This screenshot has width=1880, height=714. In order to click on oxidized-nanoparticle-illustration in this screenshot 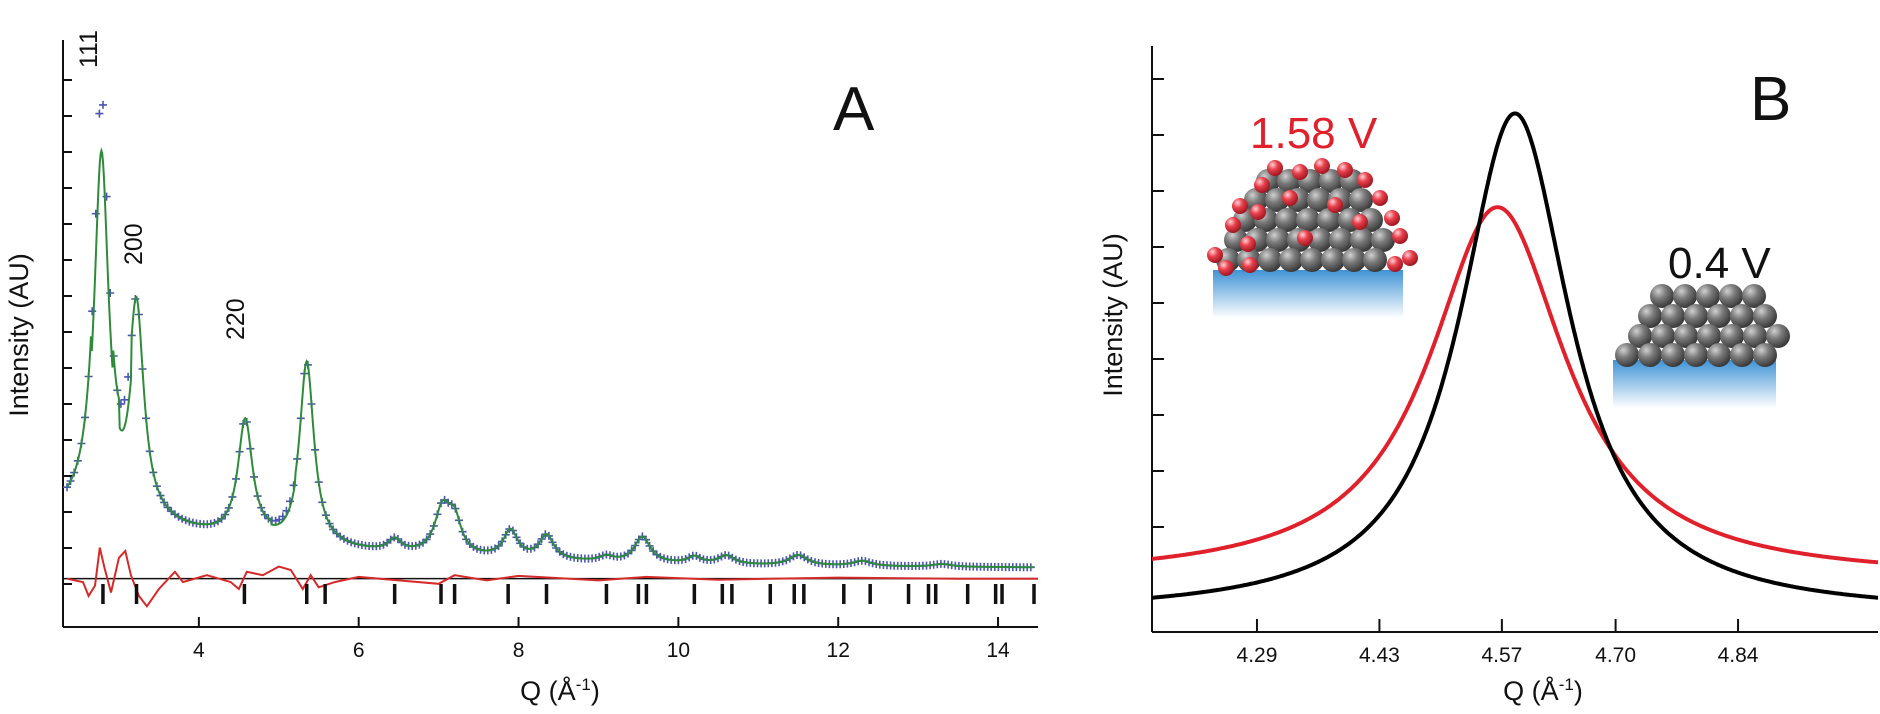, I will do `click(1312, 217)`.